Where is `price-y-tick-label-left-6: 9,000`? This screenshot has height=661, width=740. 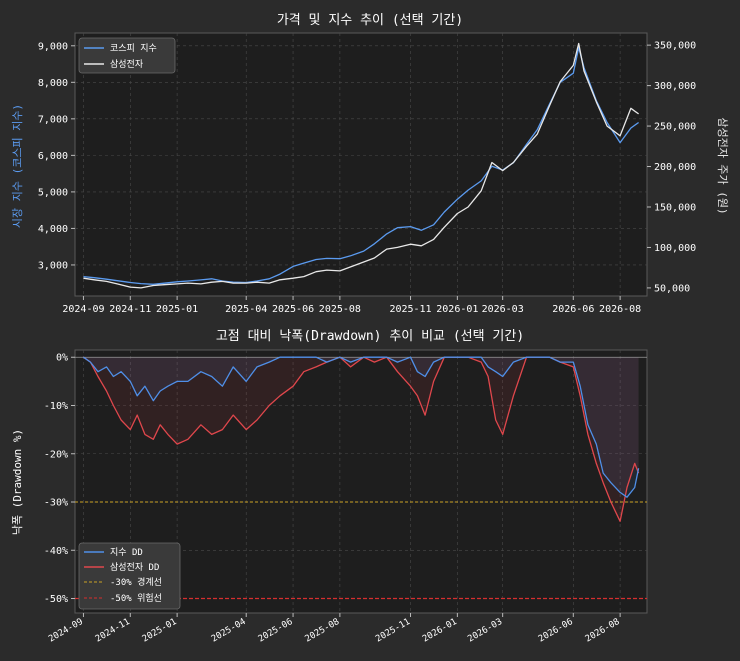 price-y-tick-label-left-6: 9,000 is located at coordinates (53, 46).